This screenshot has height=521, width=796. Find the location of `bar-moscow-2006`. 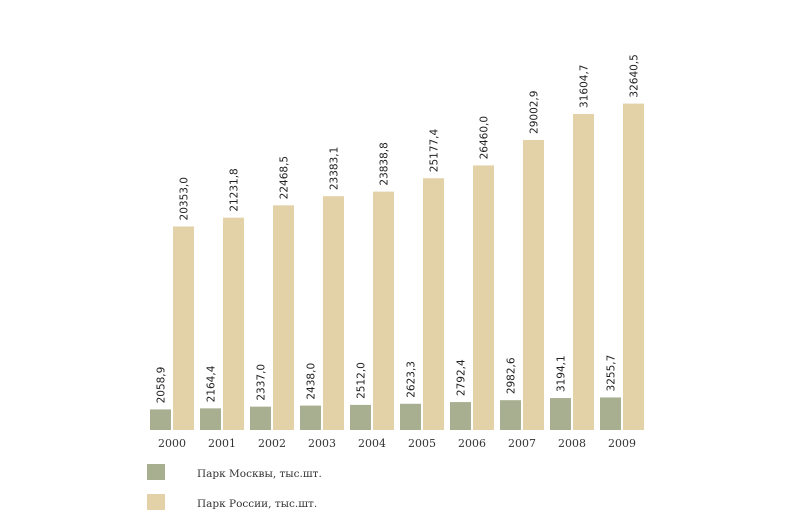

bar-moscow-2006 is located at coordinates (460, 416).